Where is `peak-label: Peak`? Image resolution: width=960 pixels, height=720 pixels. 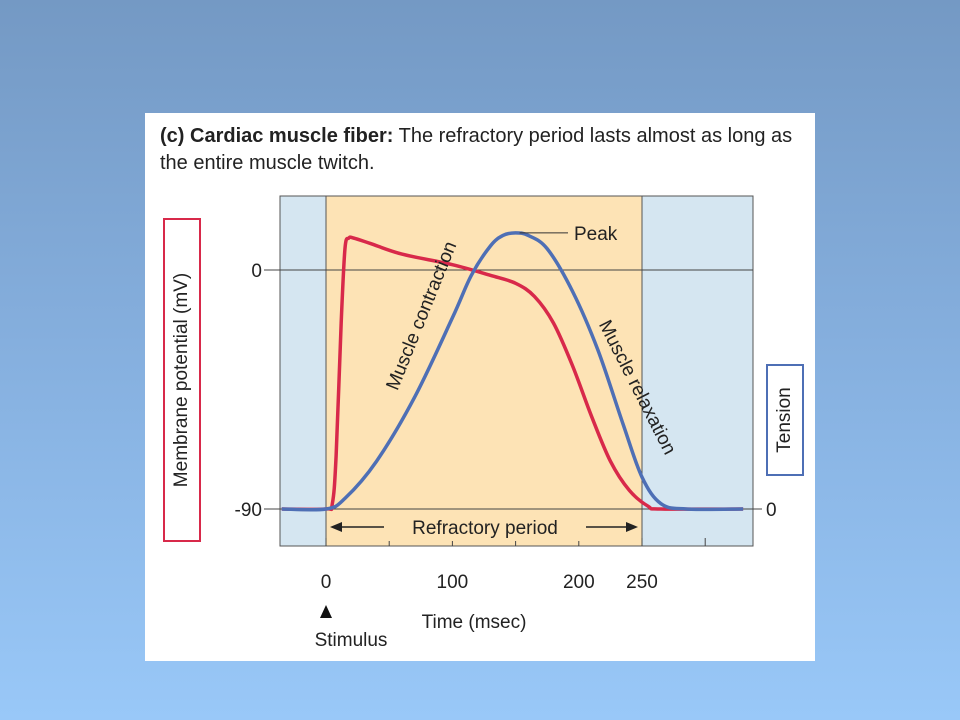
peak-label: Peak is located at coordinates (596, 234).